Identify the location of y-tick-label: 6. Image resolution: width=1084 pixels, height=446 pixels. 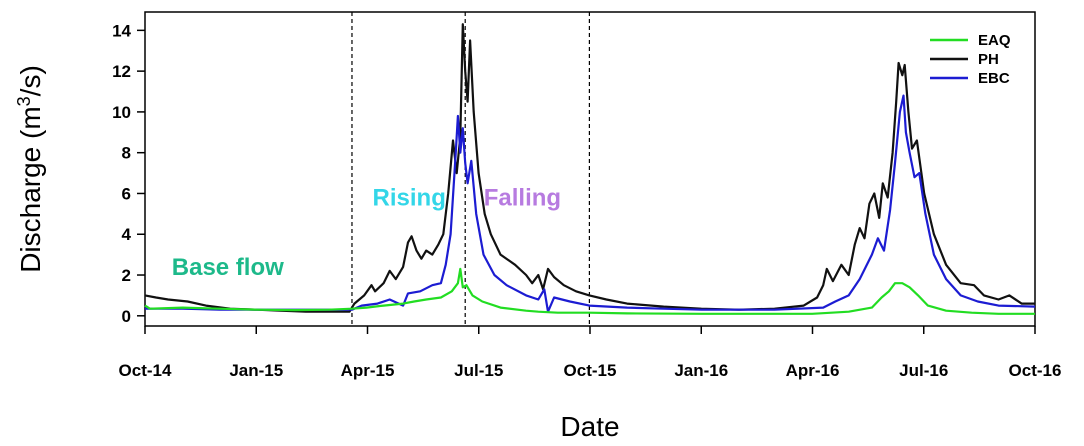
(126, 193).